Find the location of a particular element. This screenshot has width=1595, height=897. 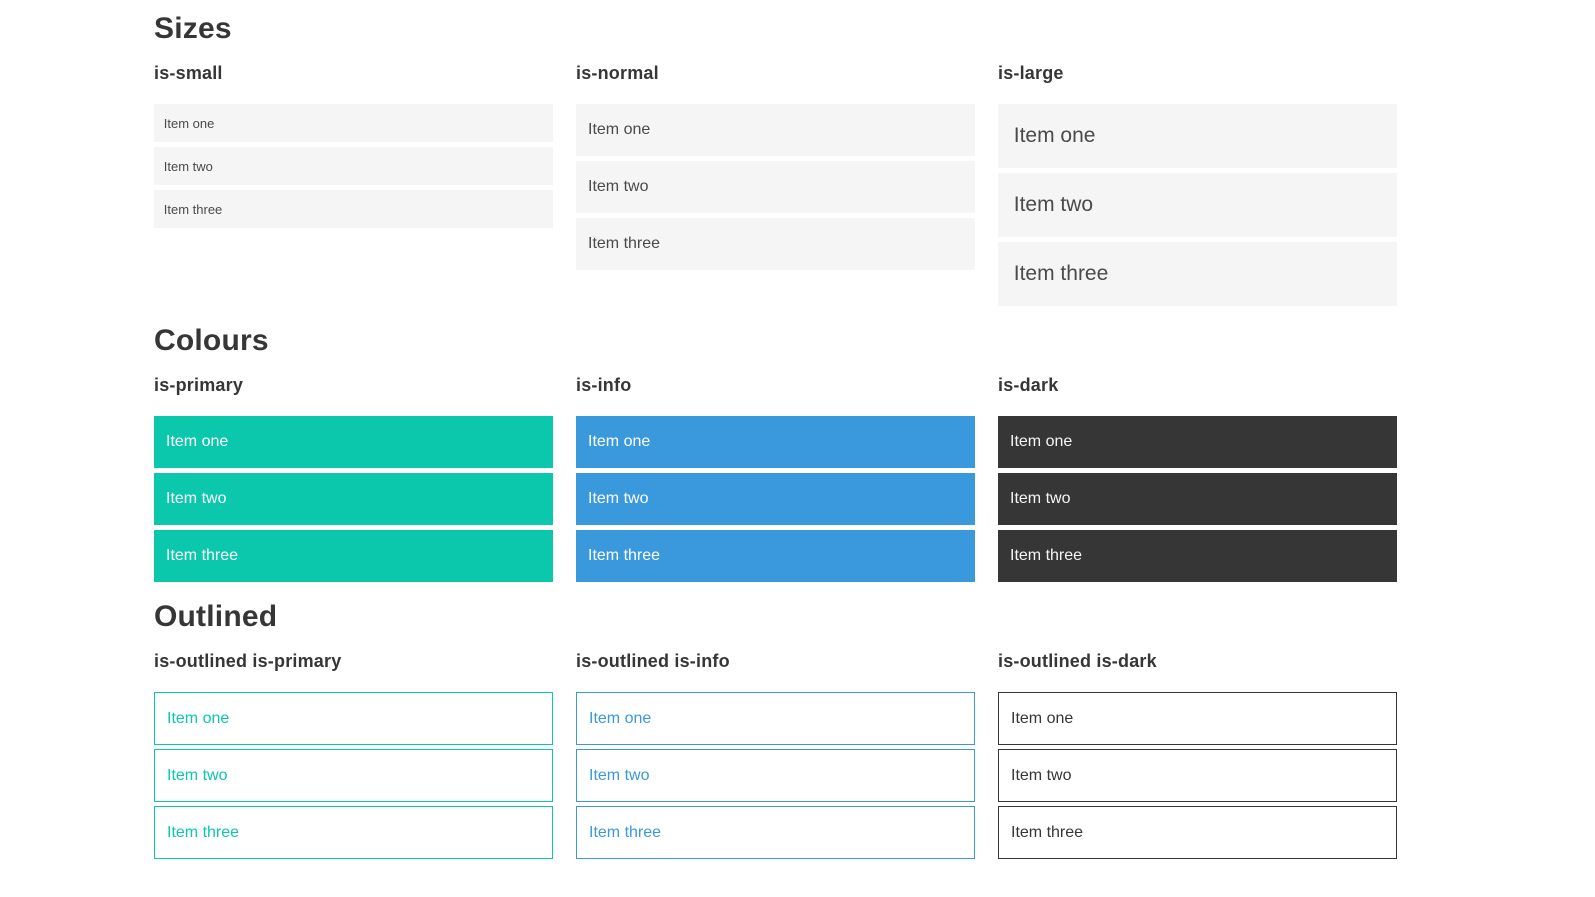

section-title-outlined: Outlined is located at coordinates (216, 617).